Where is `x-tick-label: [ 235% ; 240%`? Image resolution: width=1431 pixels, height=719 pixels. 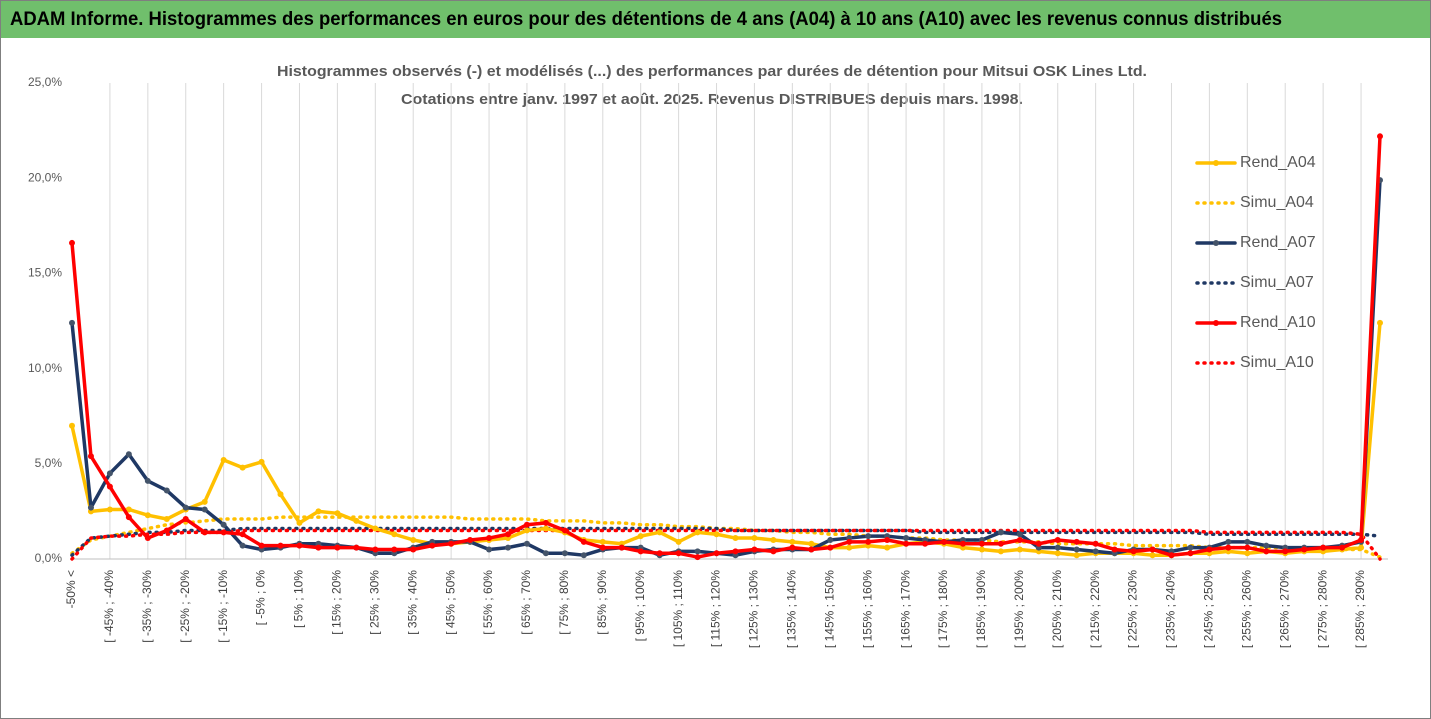
x-tick-label: [ 235% ; 240% is located at coordinates (1171, 609).